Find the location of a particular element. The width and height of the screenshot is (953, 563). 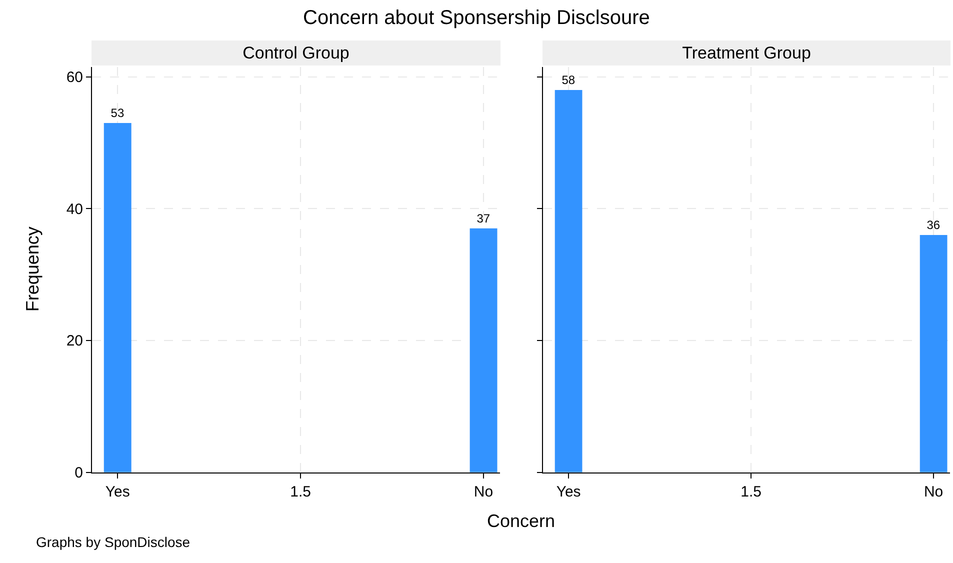

data-label: 53 is located at coordinates (117, 113).